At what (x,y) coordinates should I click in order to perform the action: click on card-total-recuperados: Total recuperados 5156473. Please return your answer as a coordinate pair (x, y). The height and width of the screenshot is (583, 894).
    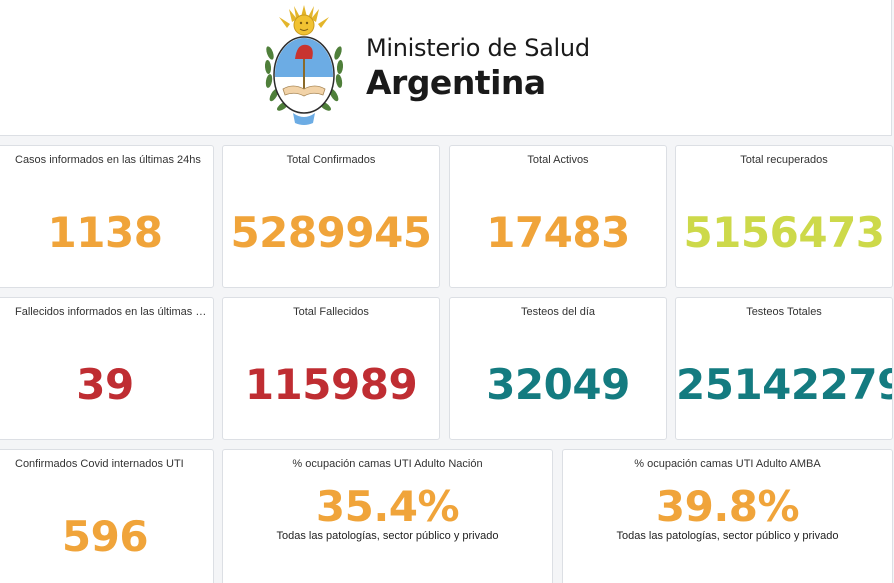
    Looking at the image, I should click on (784, 216).